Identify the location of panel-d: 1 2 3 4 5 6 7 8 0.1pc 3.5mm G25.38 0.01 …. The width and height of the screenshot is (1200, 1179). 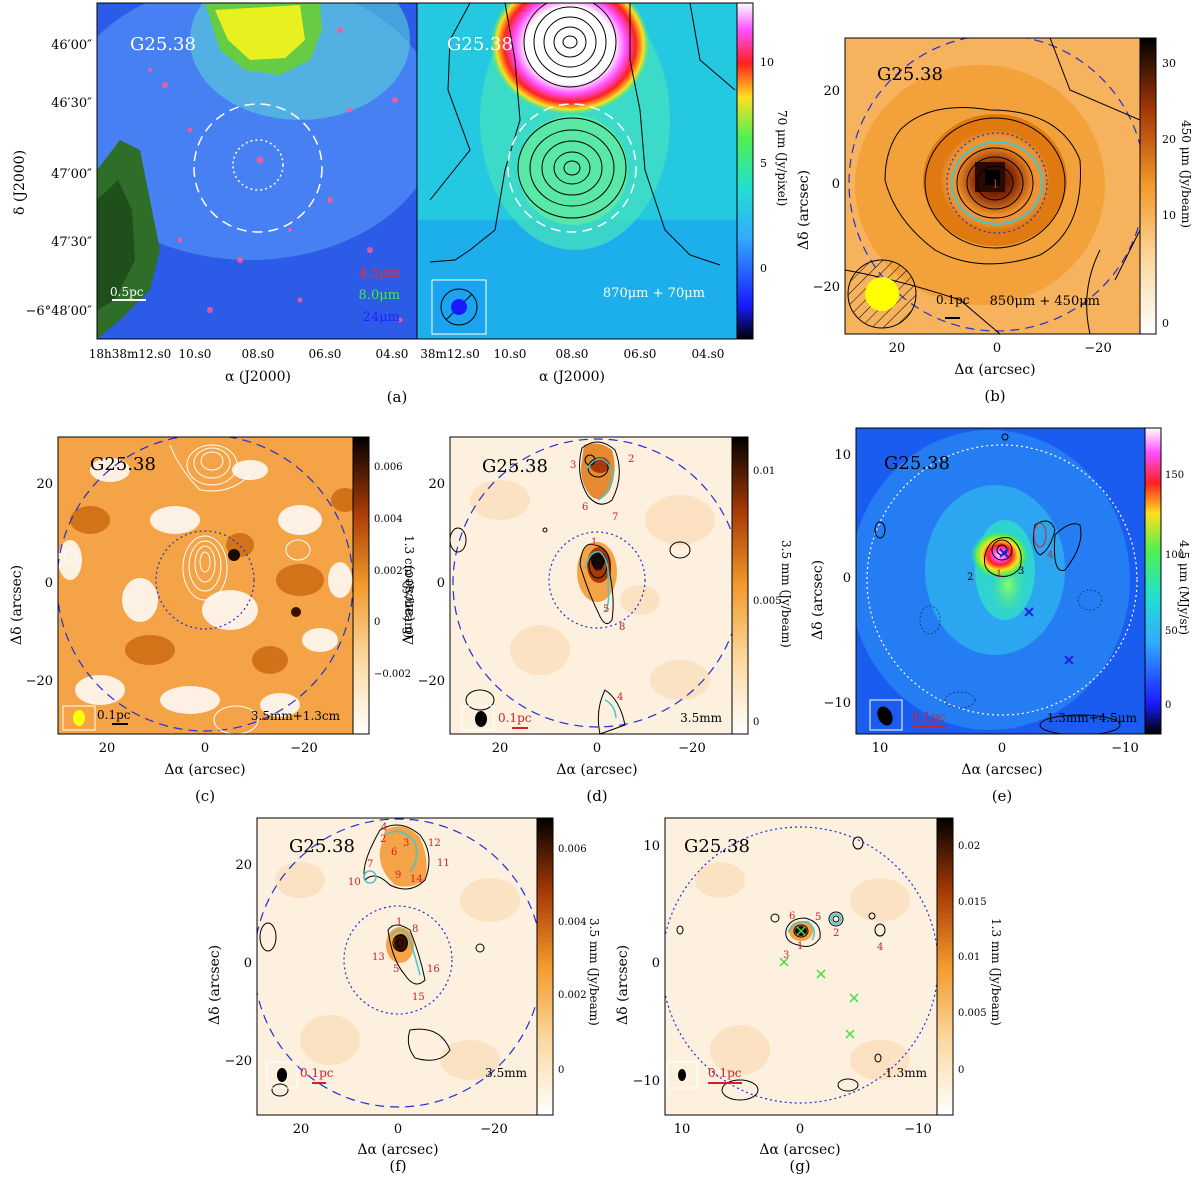
(597, 620).